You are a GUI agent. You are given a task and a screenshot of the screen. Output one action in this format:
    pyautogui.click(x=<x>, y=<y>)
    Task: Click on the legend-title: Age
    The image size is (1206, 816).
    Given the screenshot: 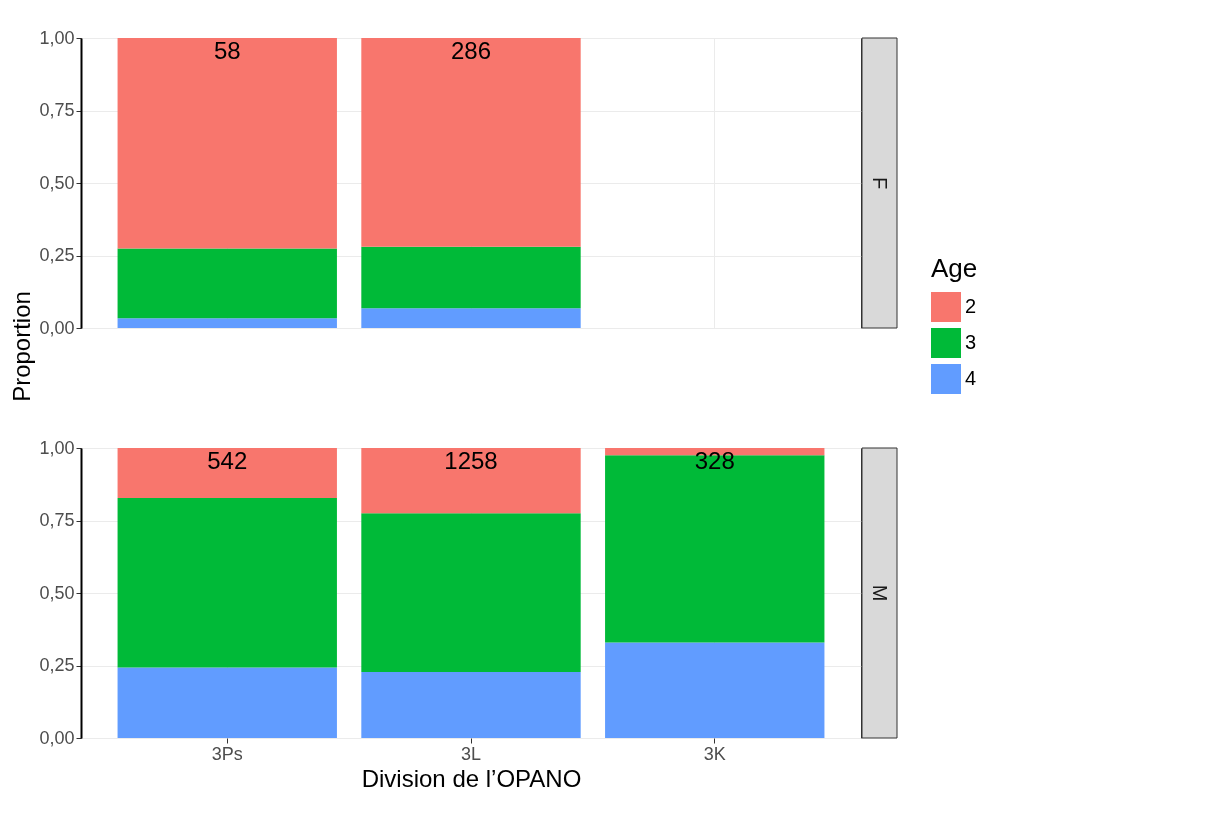 What is the action you would take?
    pyautogui.click(x=954, y=268)
    